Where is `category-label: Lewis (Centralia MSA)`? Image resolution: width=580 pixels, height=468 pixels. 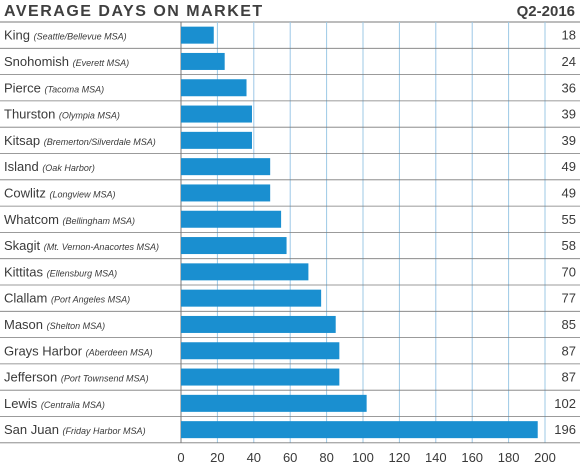
category-label: Lewis (Centralia MSA) is located at coordinates (54, 403).